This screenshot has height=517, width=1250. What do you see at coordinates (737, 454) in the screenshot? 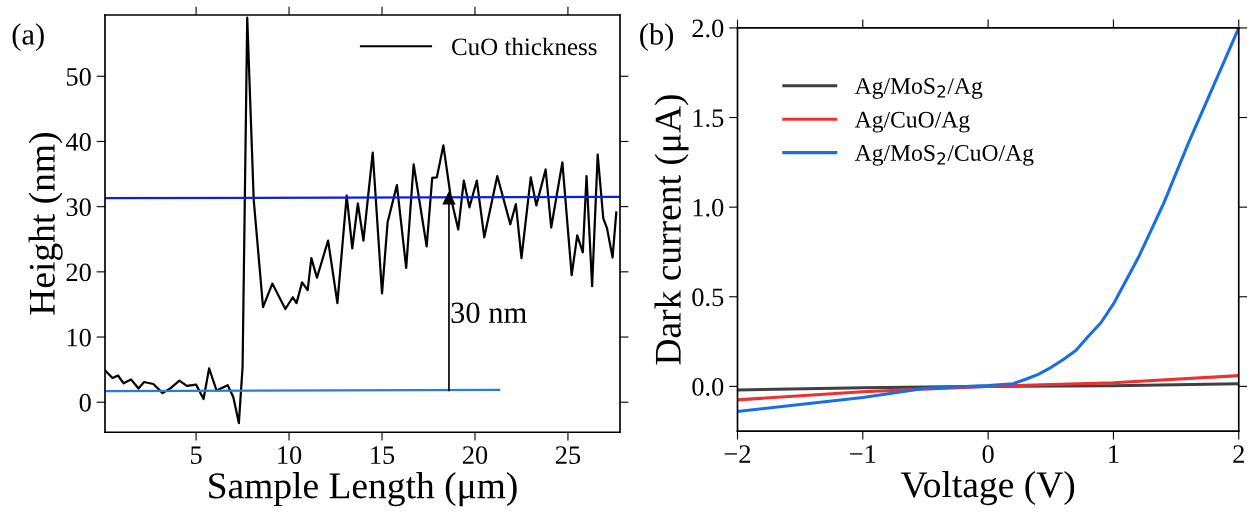
I see `x-tick-label: −2` at bounding box center [737, 454].